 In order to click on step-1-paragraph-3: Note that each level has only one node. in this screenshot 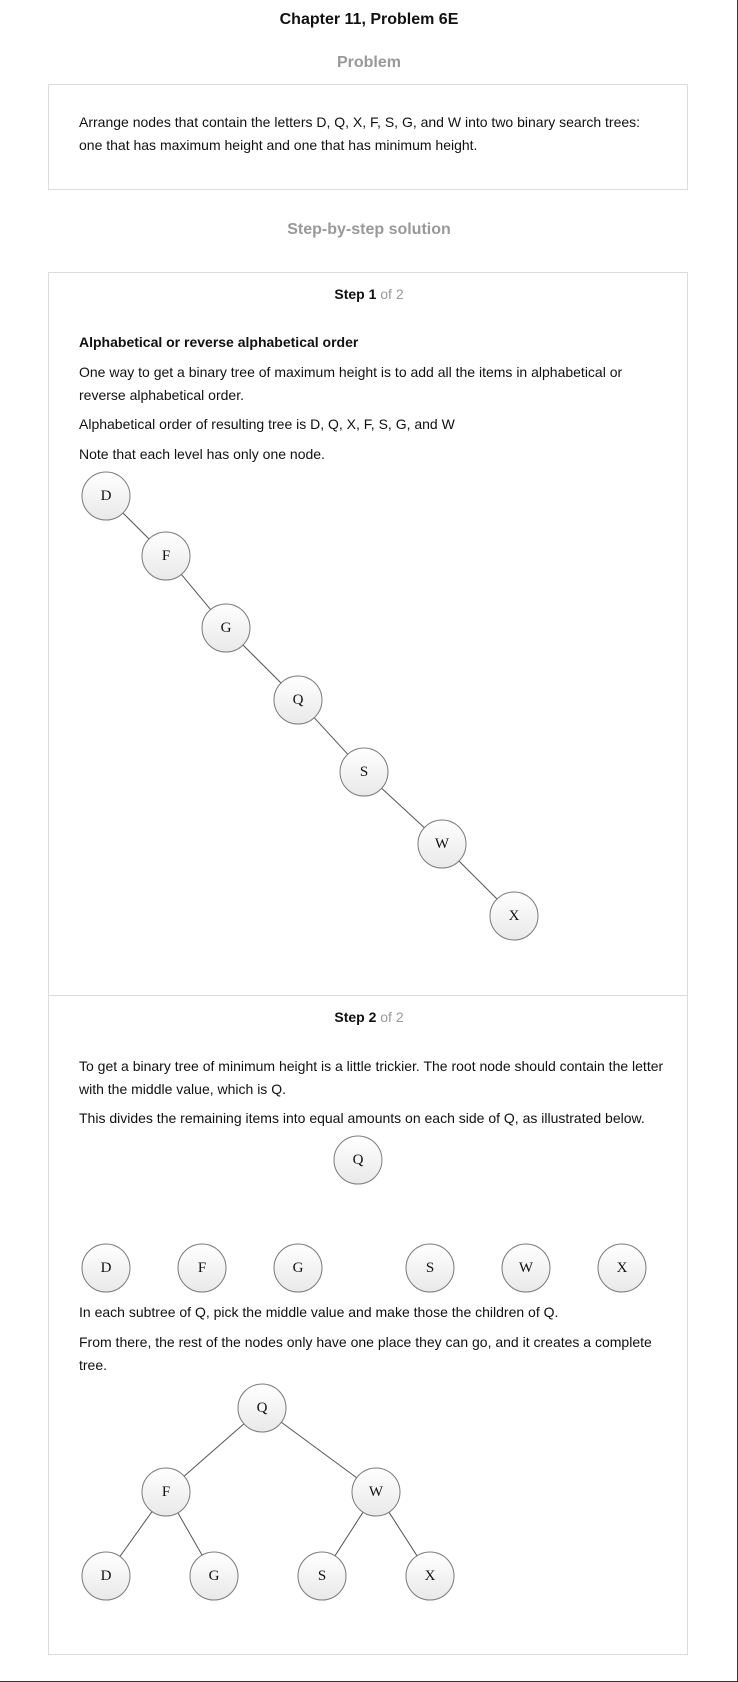, I will do `click(202, 454)`.